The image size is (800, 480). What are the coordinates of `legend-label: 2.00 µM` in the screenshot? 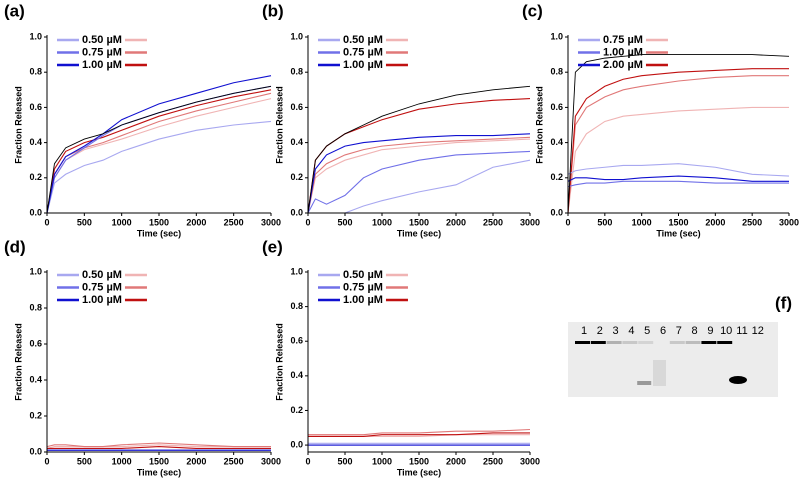 It's located at (623, 65).